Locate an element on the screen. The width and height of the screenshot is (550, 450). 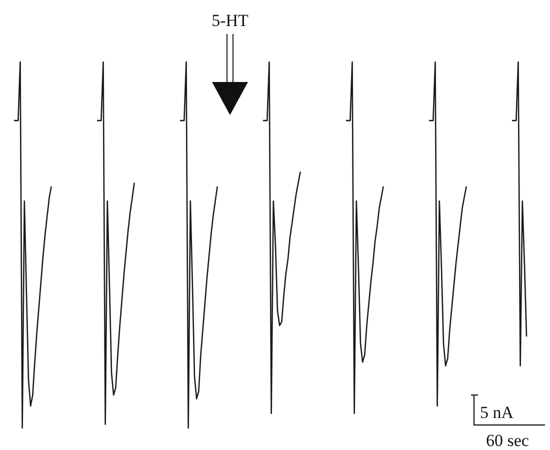
annotation: 5 nA is located at coordinates (497, 412).